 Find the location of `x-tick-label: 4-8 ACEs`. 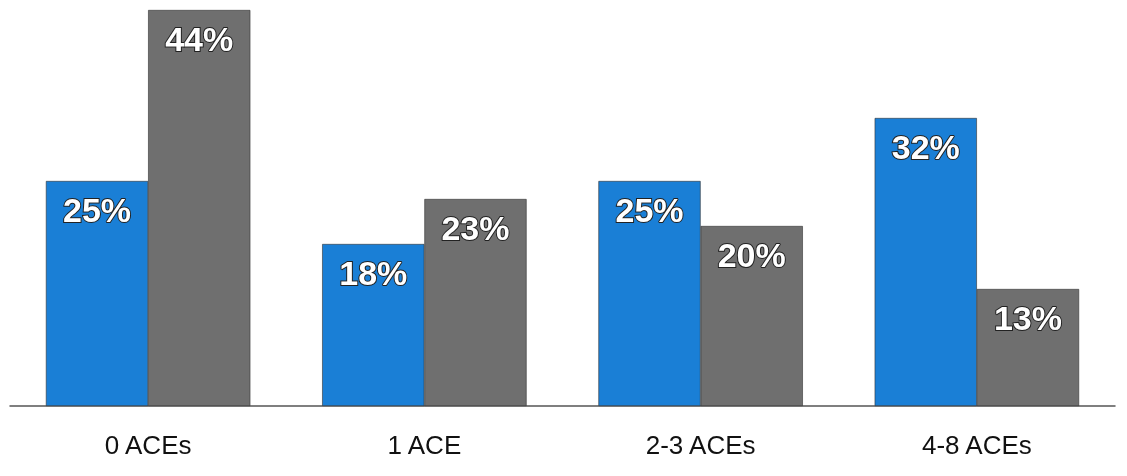

x-tick-label: 4-8 ACEs is located at coordinates (976, 445).